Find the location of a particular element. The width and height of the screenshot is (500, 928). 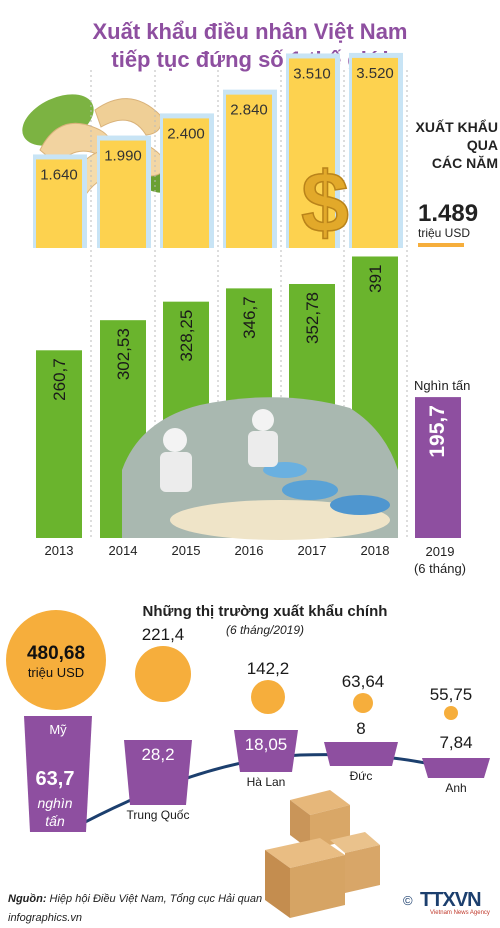

export-label-line3: CÁC NĂM is located at coordinates (464, 163).